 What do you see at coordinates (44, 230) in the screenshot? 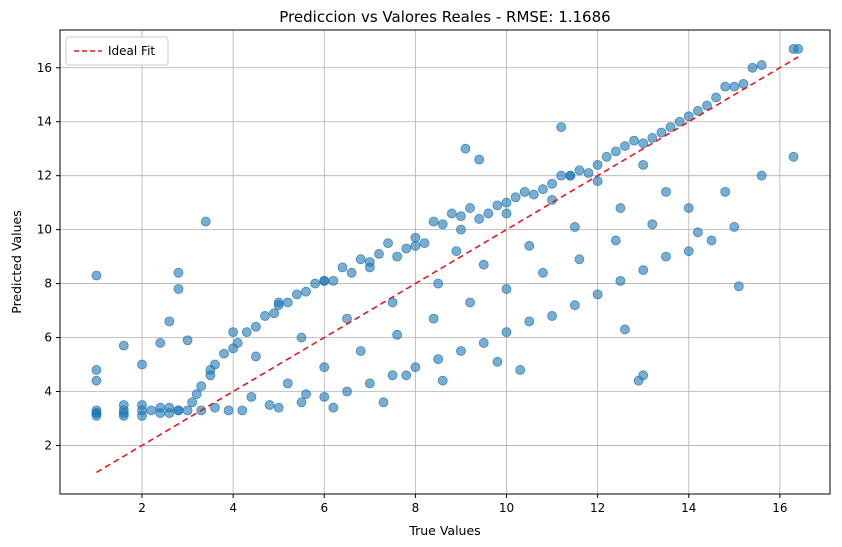
I see `y-tick-label: 10` at bounding box center [44, 230].